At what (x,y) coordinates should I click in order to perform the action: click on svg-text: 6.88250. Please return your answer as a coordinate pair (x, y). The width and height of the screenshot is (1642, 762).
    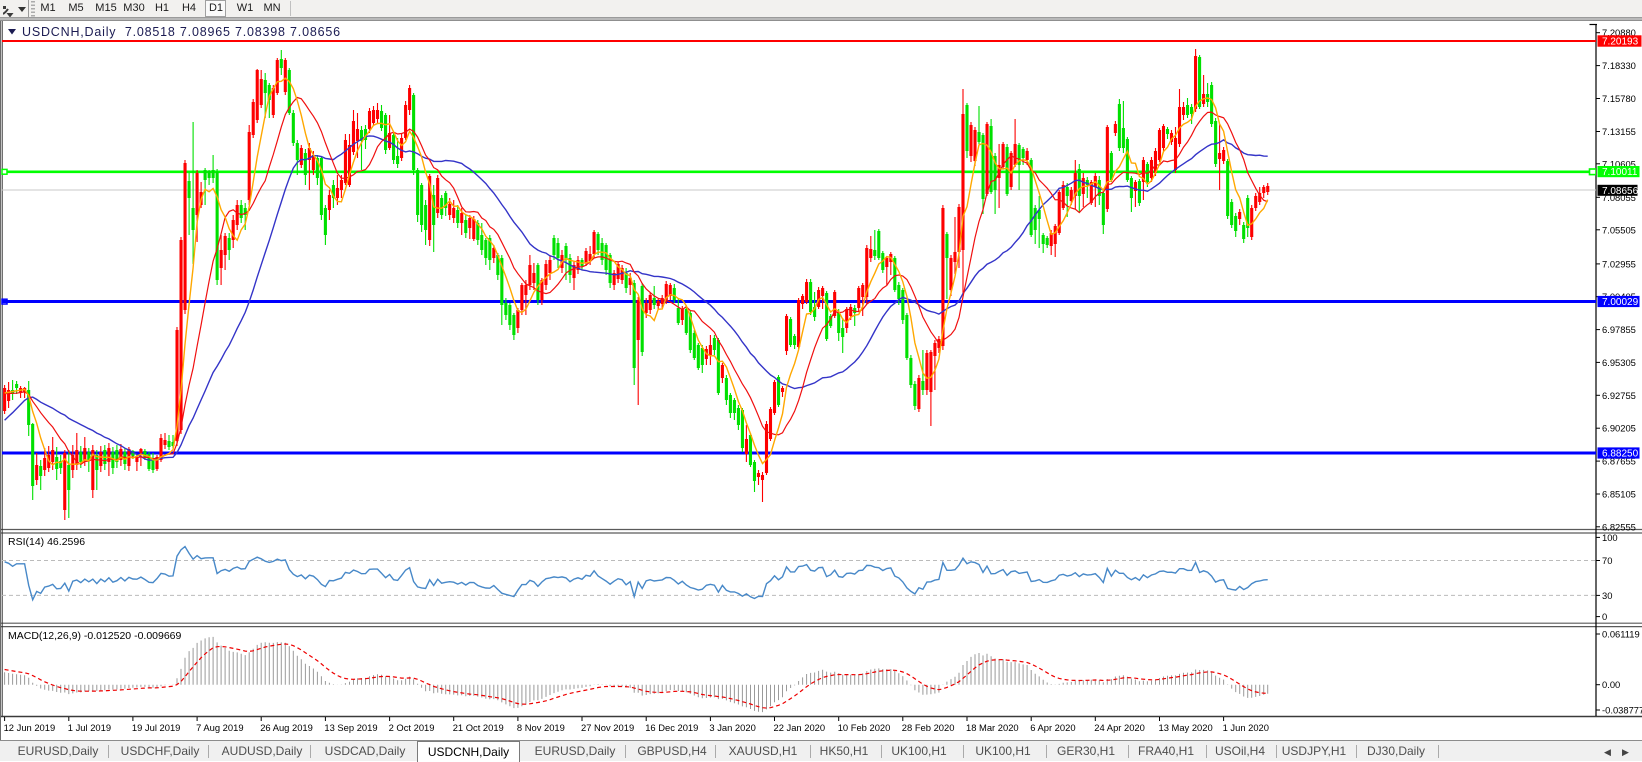
    Looking at the image, I should click on (1620, 453).